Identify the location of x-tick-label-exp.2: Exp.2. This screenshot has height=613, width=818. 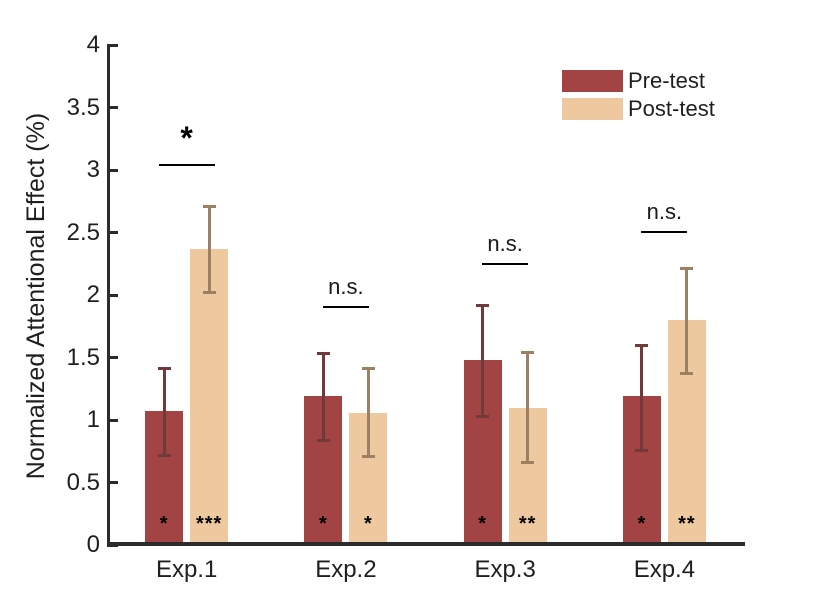
(346, 569).